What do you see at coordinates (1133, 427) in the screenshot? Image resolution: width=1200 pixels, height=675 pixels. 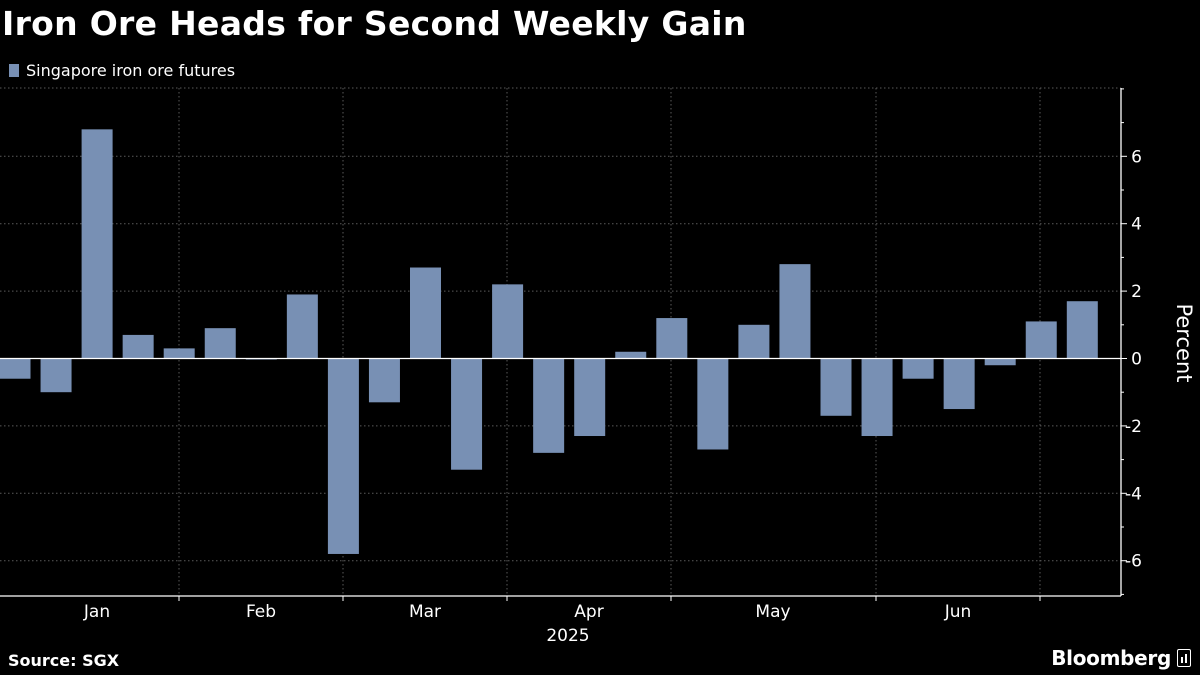 I see `y-tick-label: -2` at bounding box center [1133, 427].